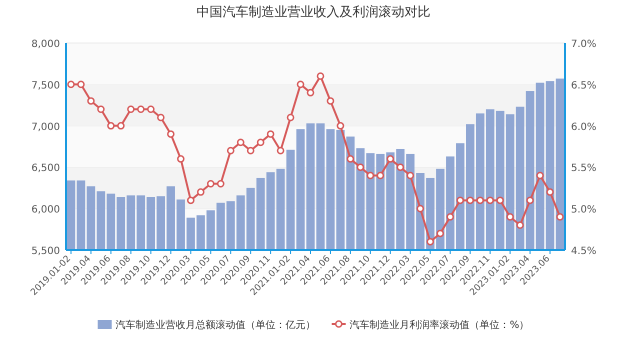 The image size is (627, 338). I want to click on legend-label: 汽车制造业营收月总额滚动值（单位：亿元）, so click(216, 325).